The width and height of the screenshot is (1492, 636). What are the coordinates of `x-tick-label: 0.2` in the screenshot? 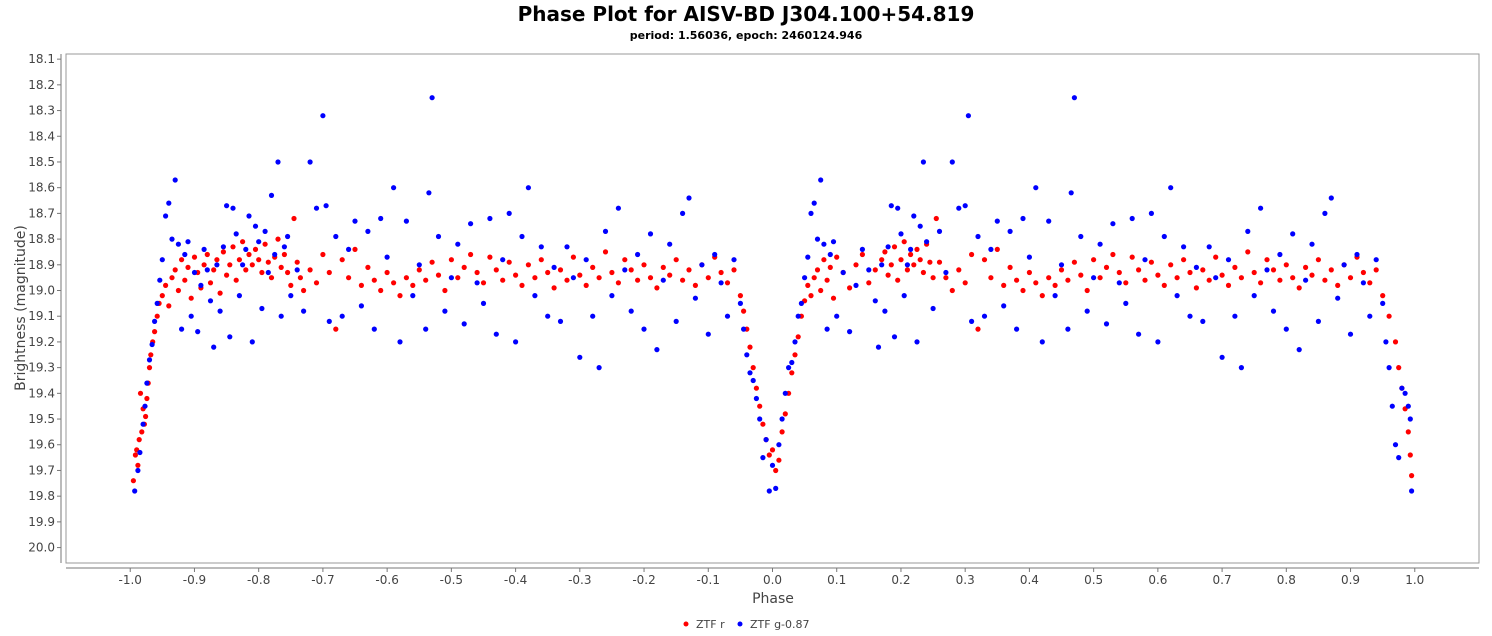 It's located at (900, 580).